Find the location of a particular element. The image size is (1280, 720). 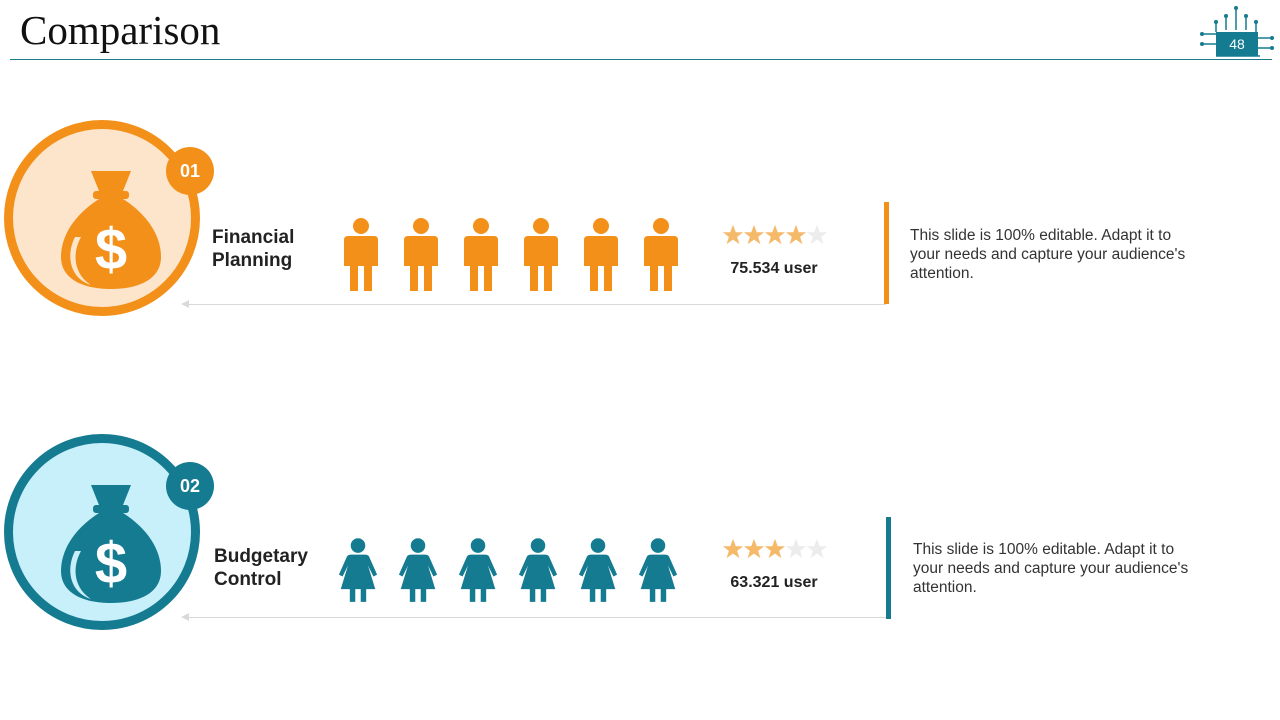

number-badge: 02 is located at coordinates (190, 486).